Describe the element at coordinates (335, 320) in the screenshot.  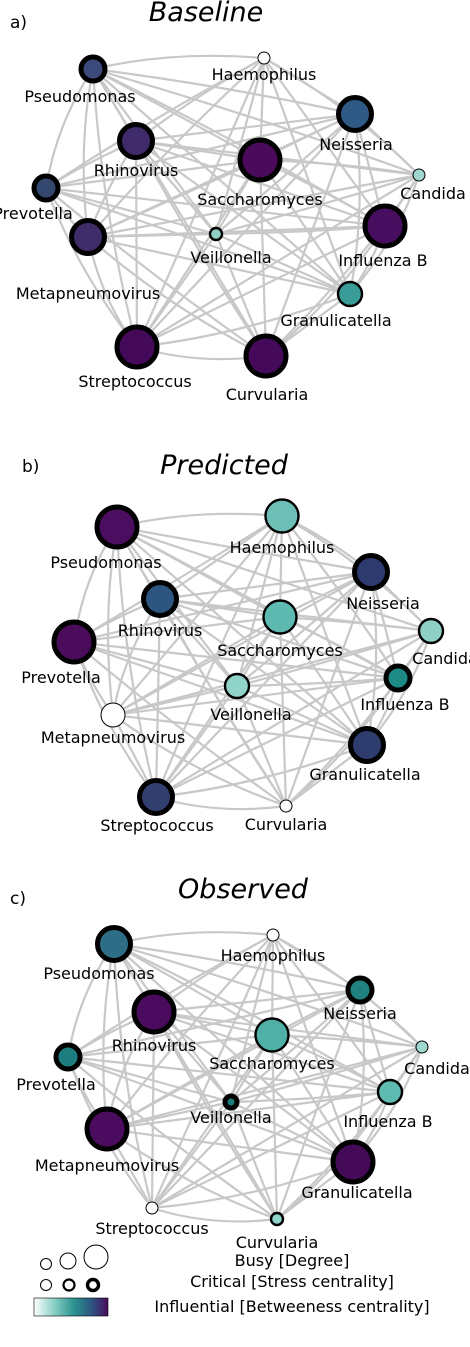
I see `node-label-granulicatella: Granulicatella` at that location.